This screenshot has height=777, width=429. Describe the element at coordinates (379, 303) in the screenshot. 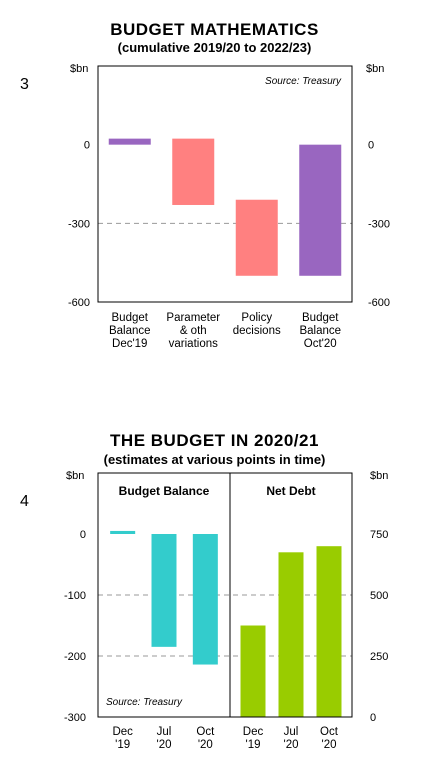

I see `ytick-right-2: -600` at that location.